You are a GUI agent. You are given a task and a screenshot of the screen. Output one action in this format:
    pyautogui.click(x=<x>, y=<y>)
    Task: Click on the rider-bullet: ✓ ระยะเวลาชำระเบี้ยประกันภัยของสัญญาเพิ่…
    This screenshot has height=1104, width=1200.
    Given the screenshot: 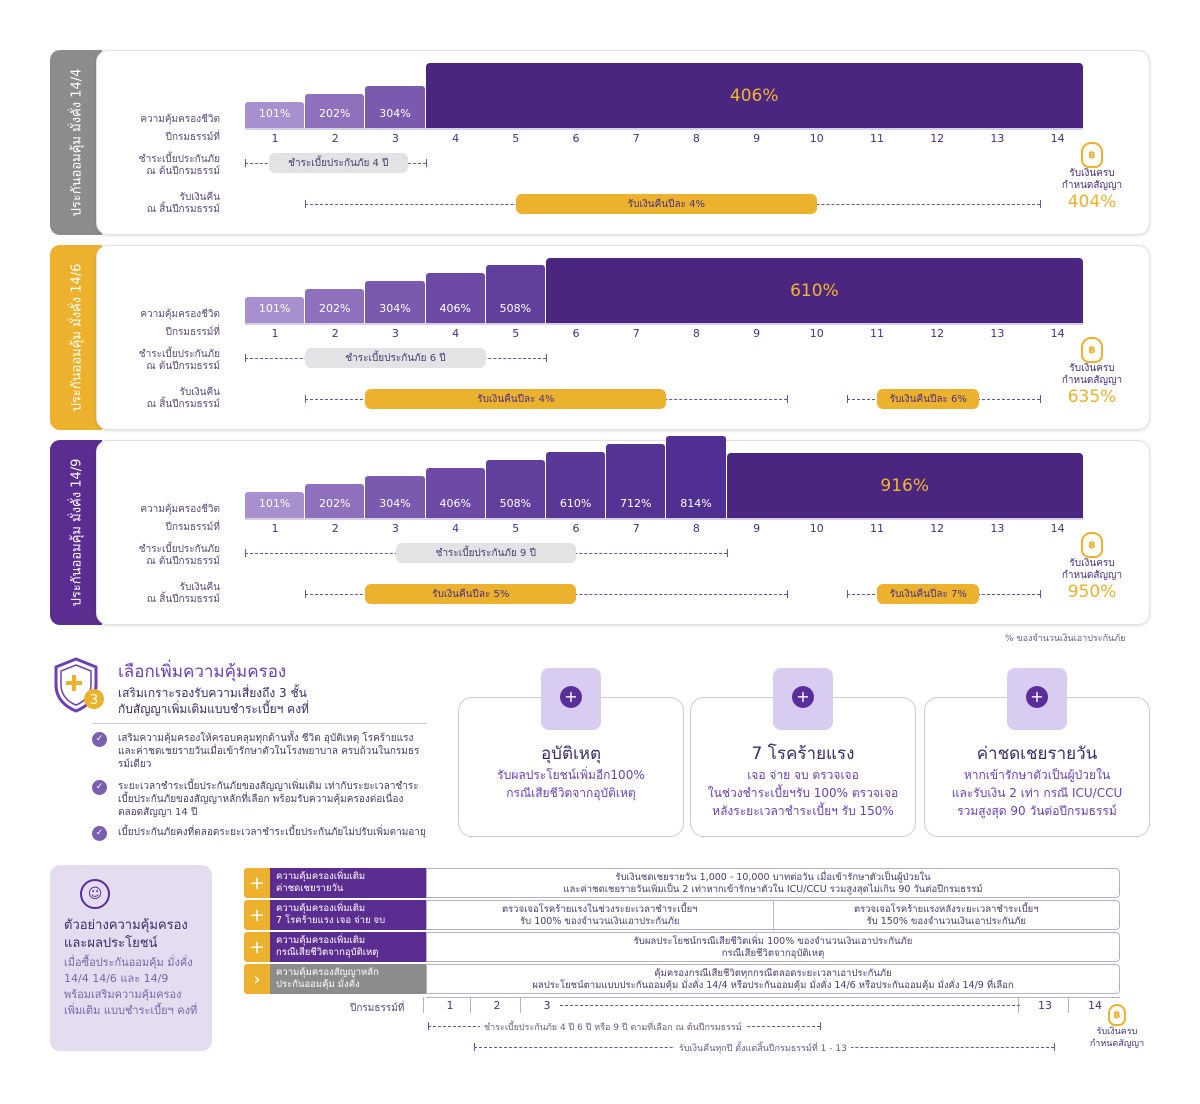 What is the action you would take?
    pyautogui.click(x=259, y=799)
    